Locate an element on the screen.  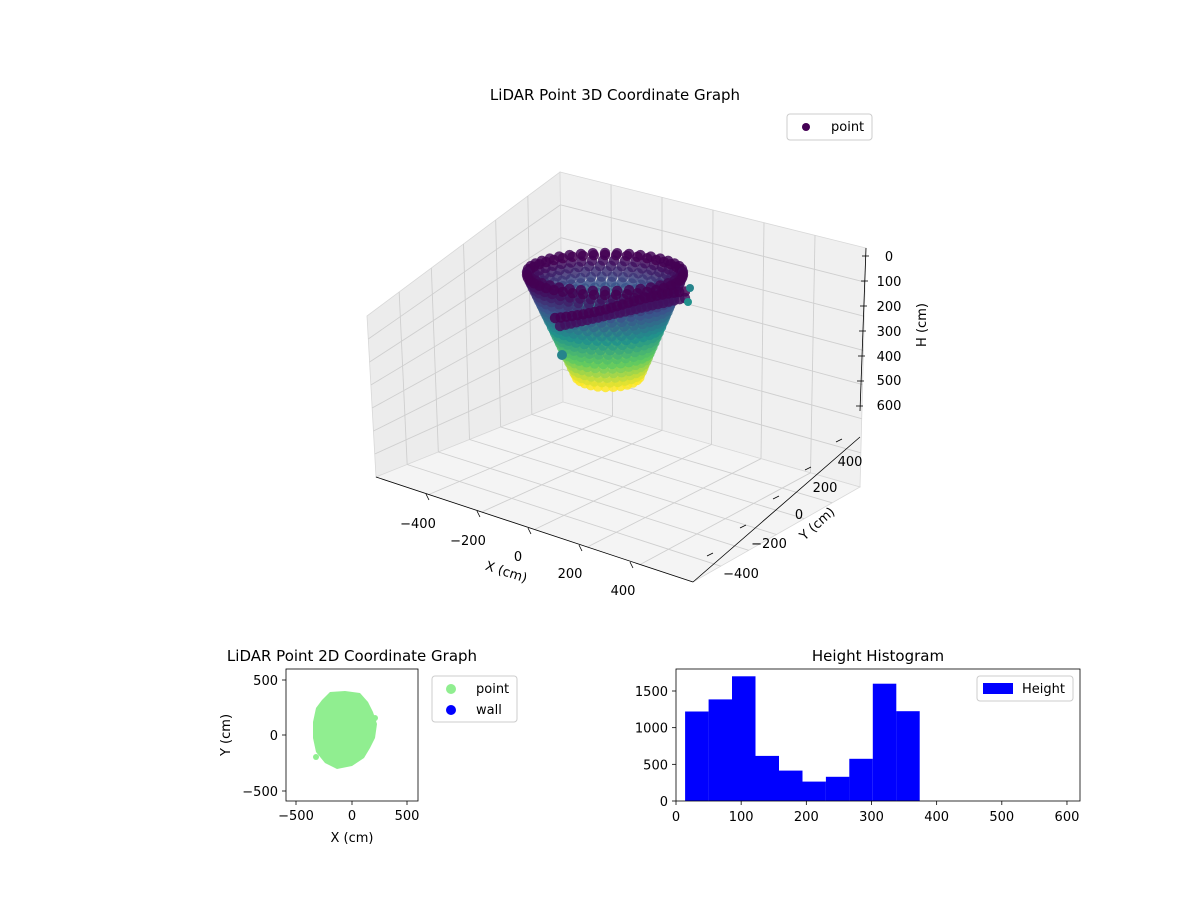
z-tick-label: 400 is located at coordinates (889, 357).